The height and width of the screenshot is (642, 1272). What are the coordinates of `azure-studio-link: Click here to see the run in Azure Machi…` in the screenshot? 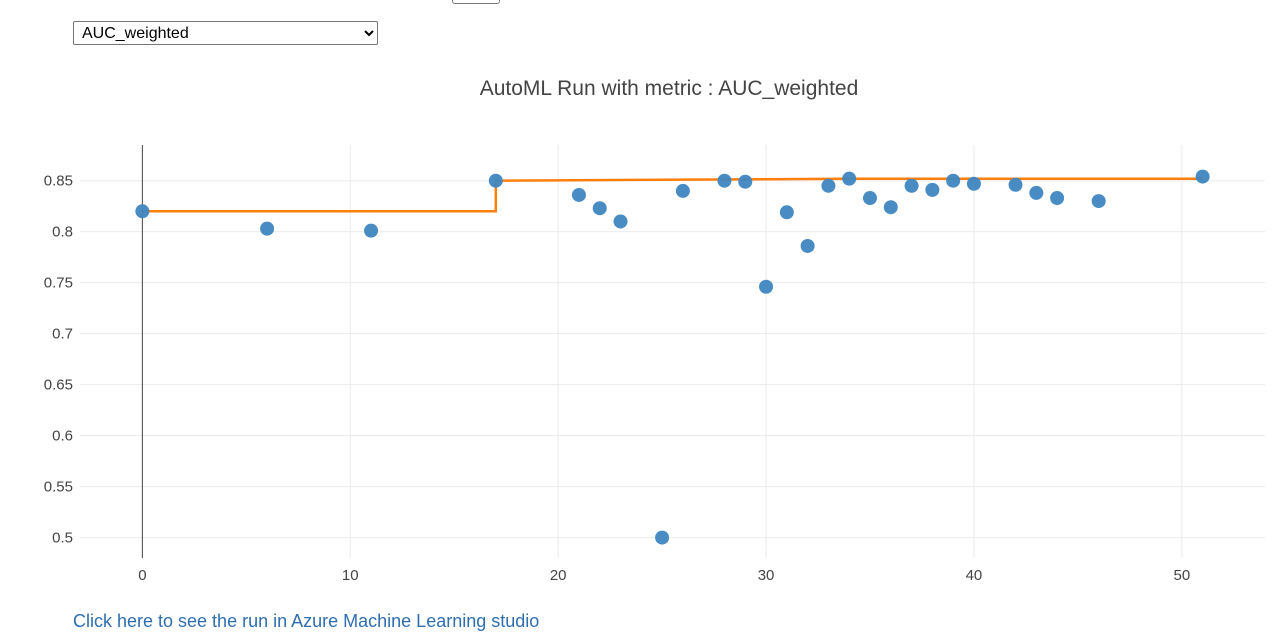 It's located at (306, 621).